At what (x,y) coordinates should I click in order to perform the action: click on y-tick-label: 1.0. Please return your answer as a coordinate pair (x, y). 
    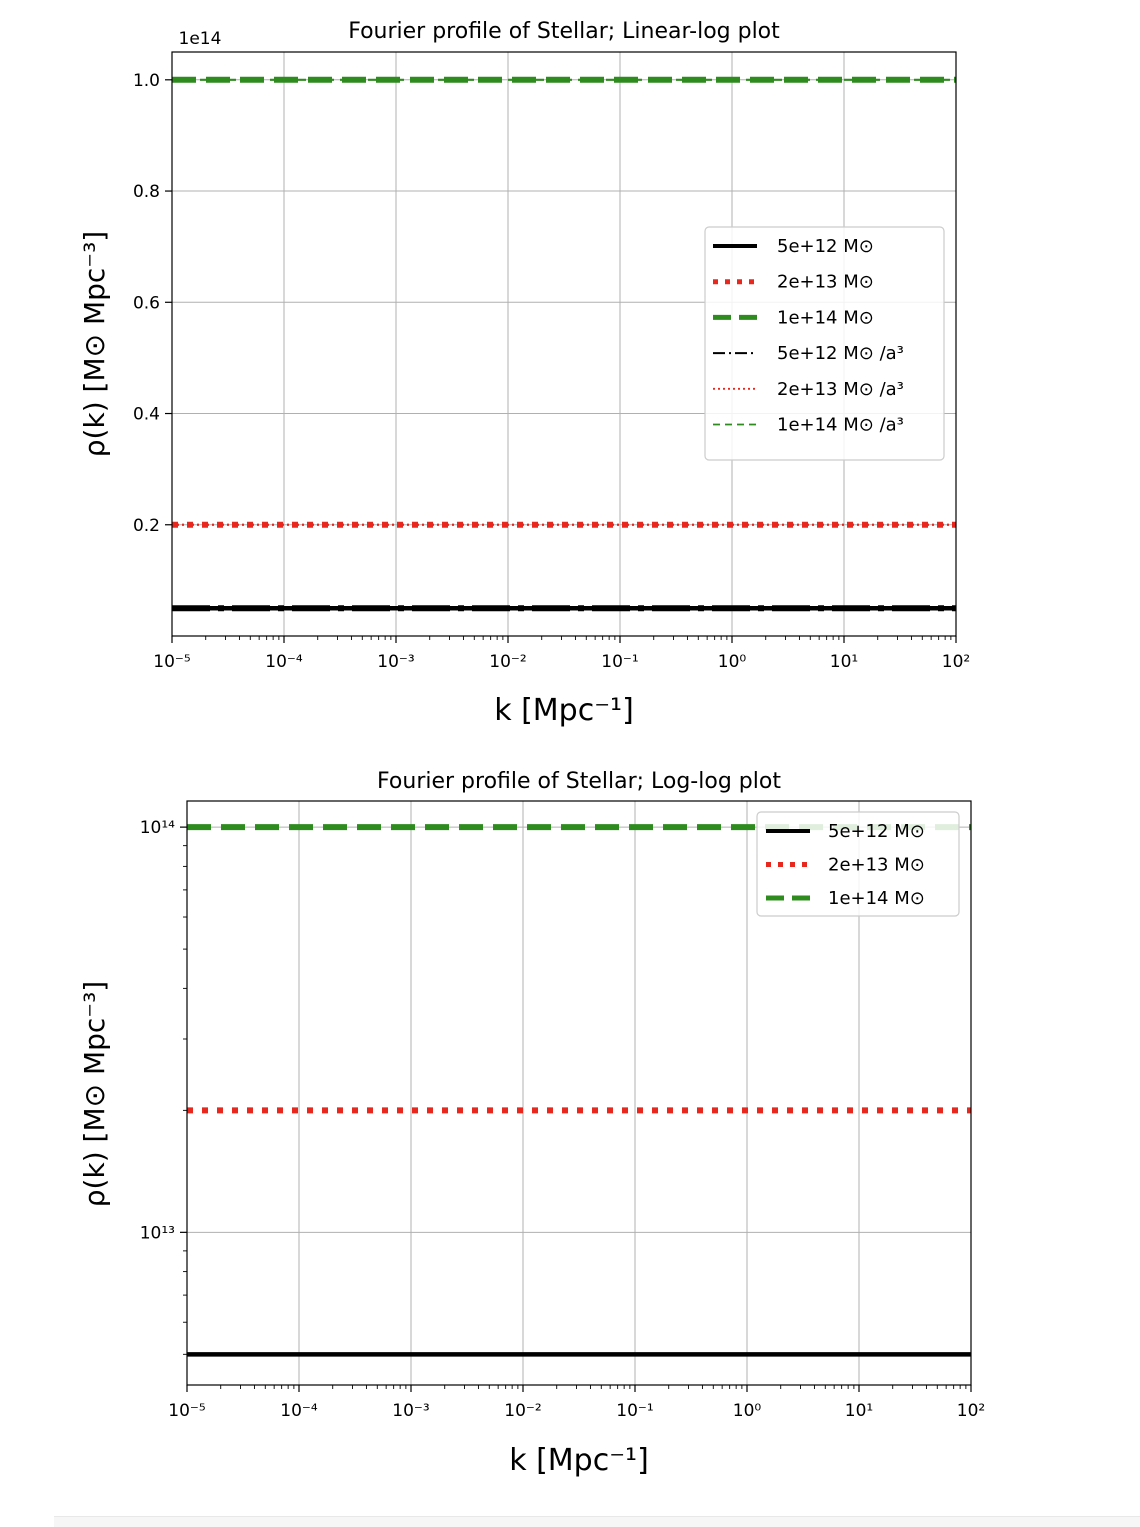
    Looking at the image, I should click on (146, 81).